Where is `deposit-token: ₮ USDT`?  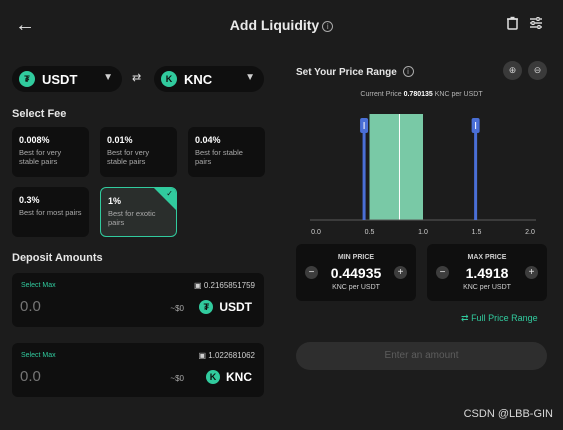
deposit-token: ₮ USDT is located at coordinates (225, 307).